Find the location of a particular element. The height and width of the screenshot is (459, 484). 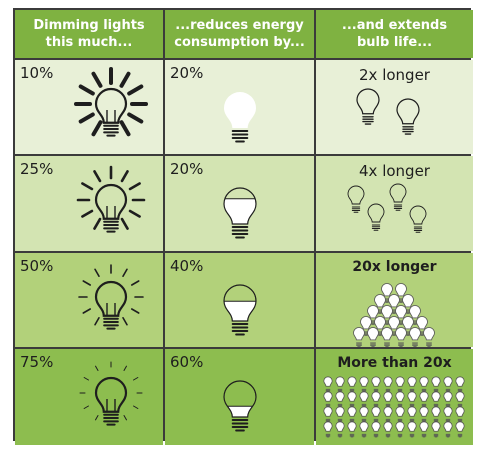

life-value: 4x longer is located at coordinates (394, 171).